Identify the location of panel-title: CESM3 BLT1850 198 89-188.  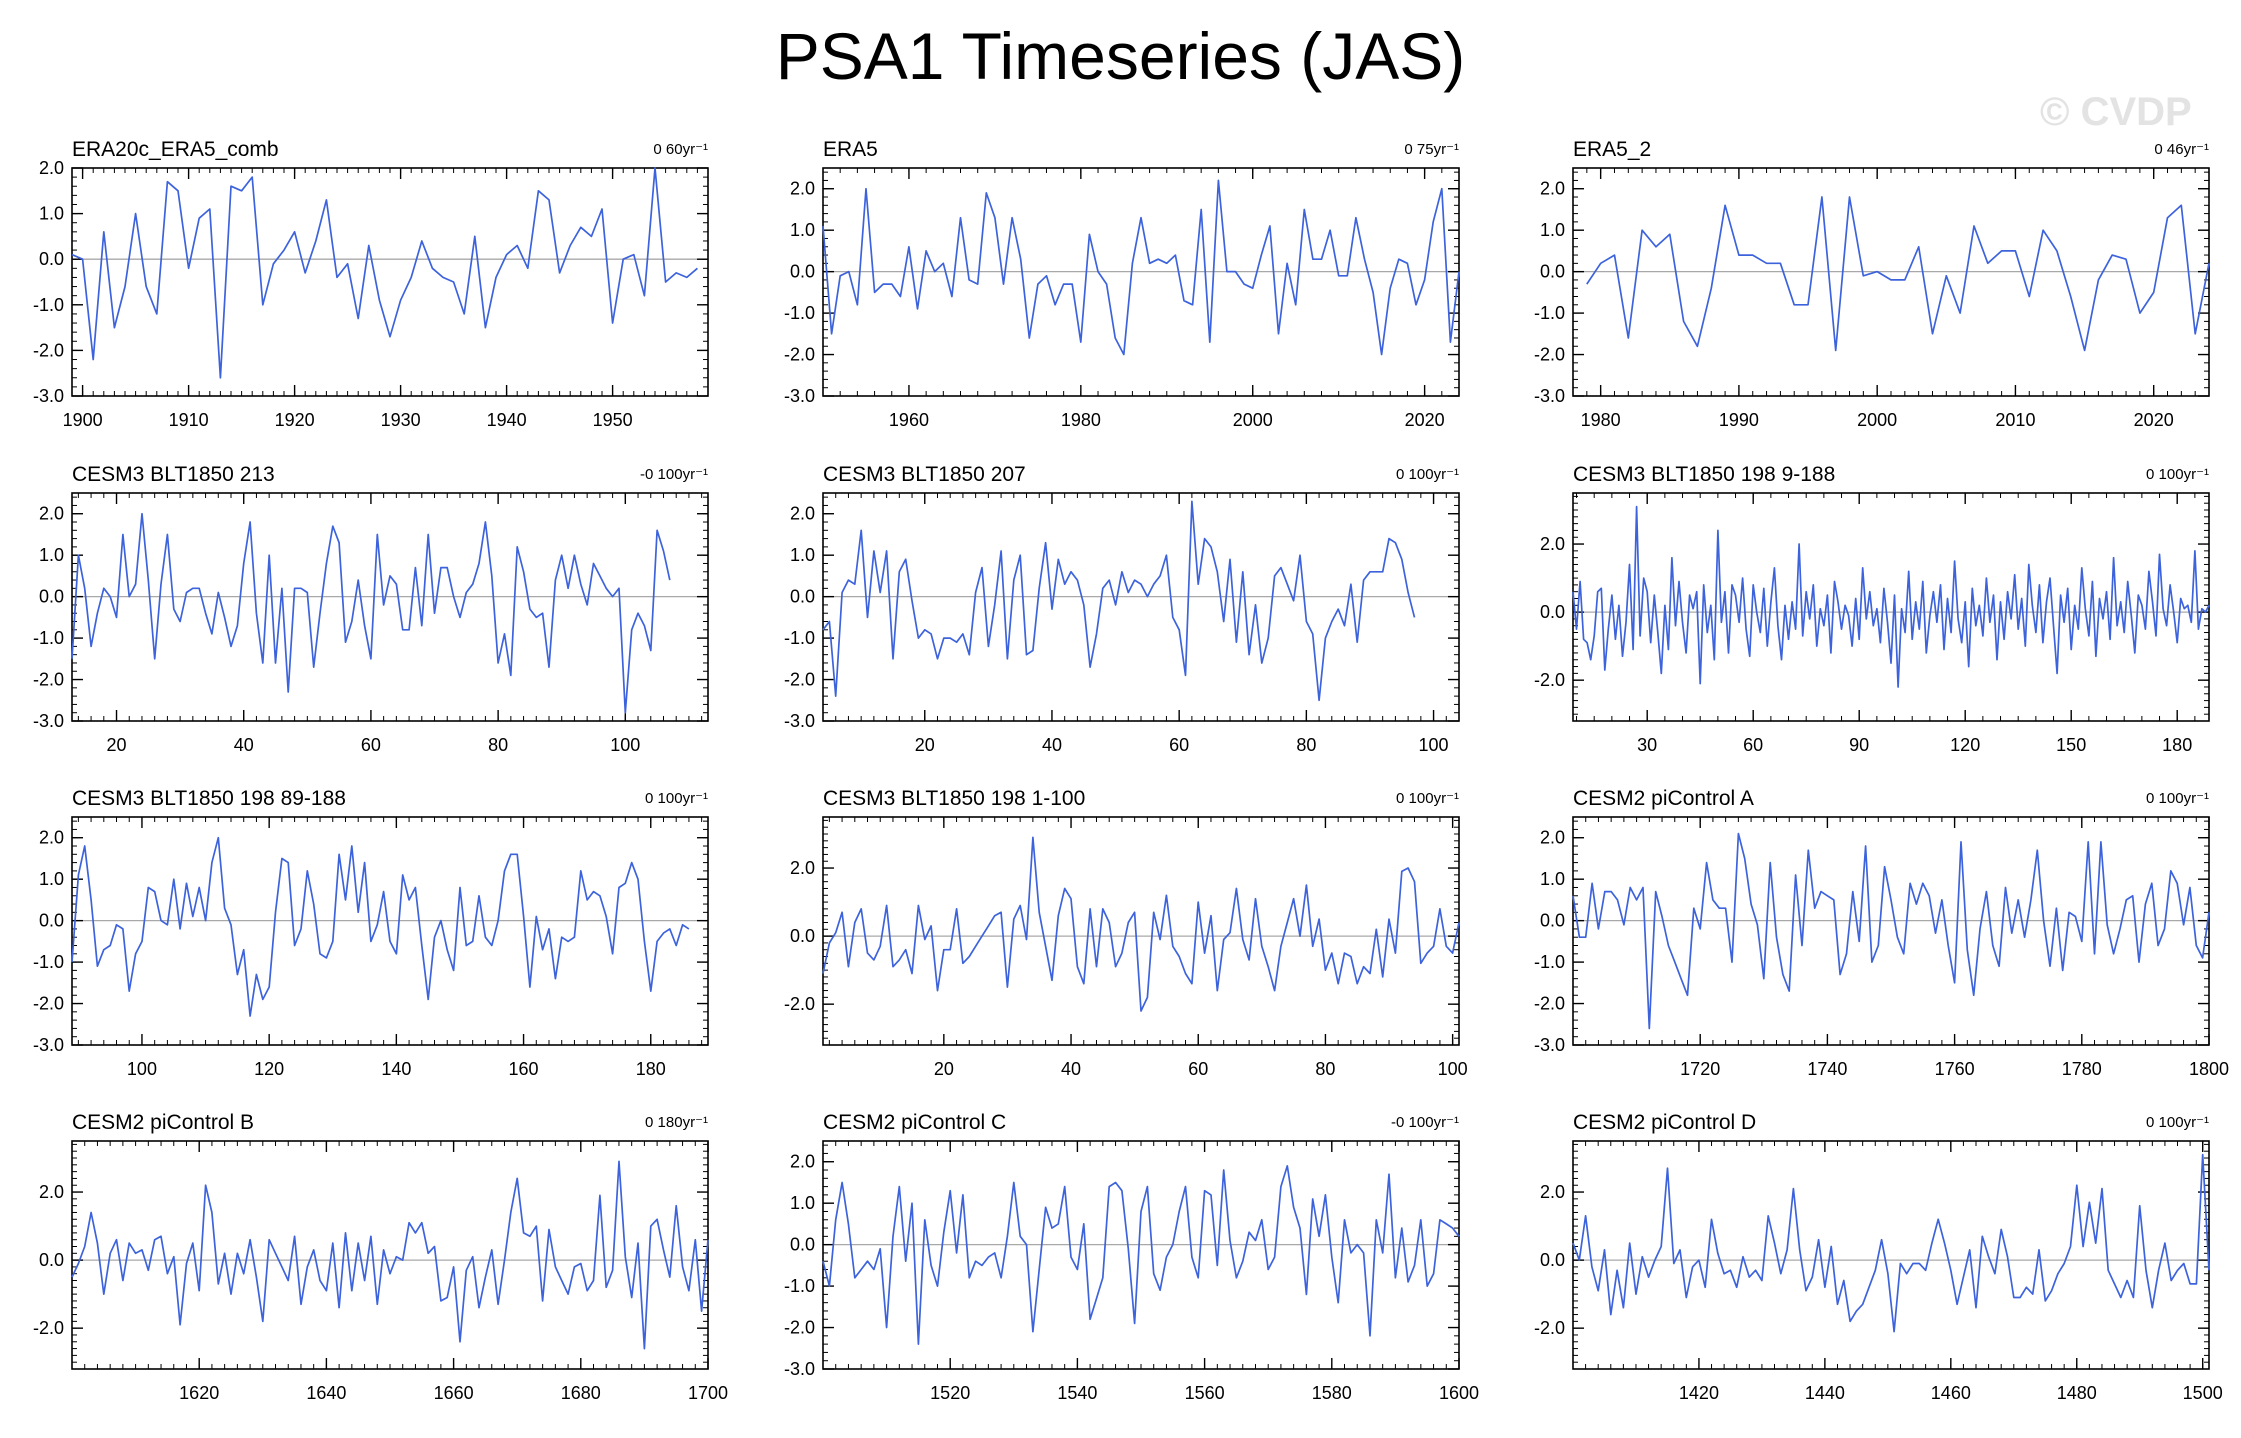
(209, 798).